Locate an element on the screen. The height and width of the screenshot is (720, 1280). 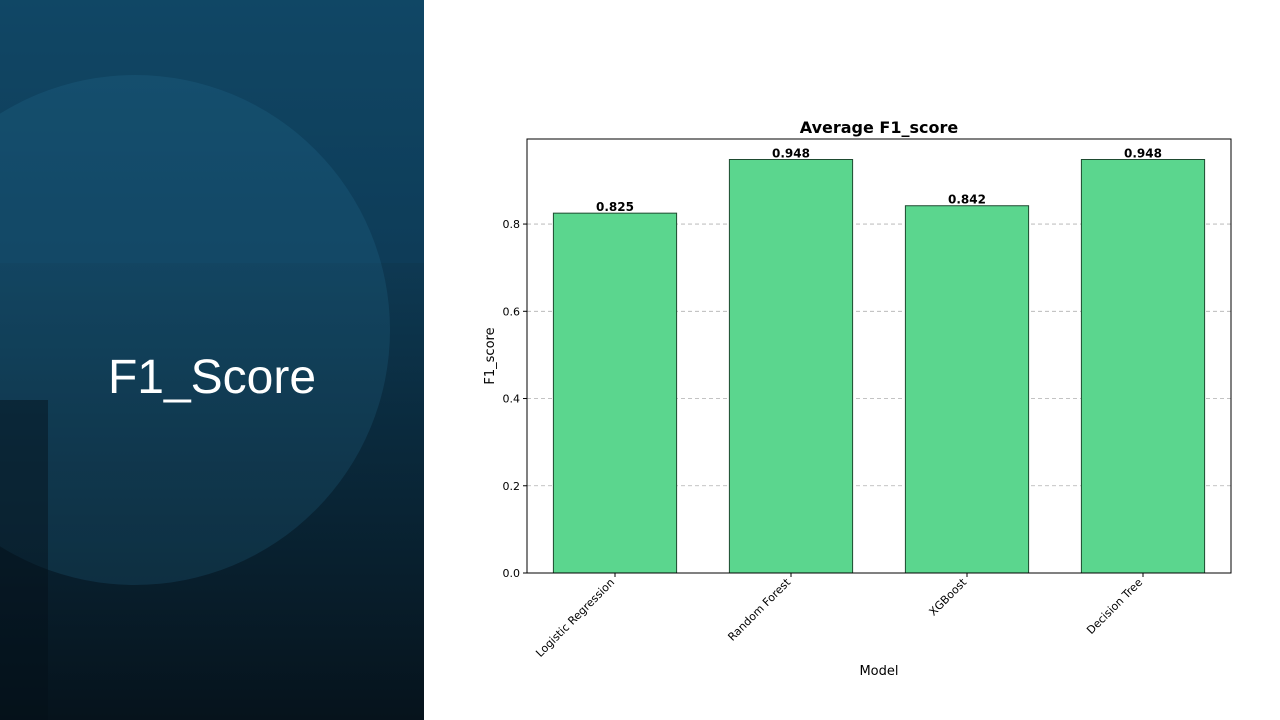
value-label: 0.842 is located at coordinates (967, 200).